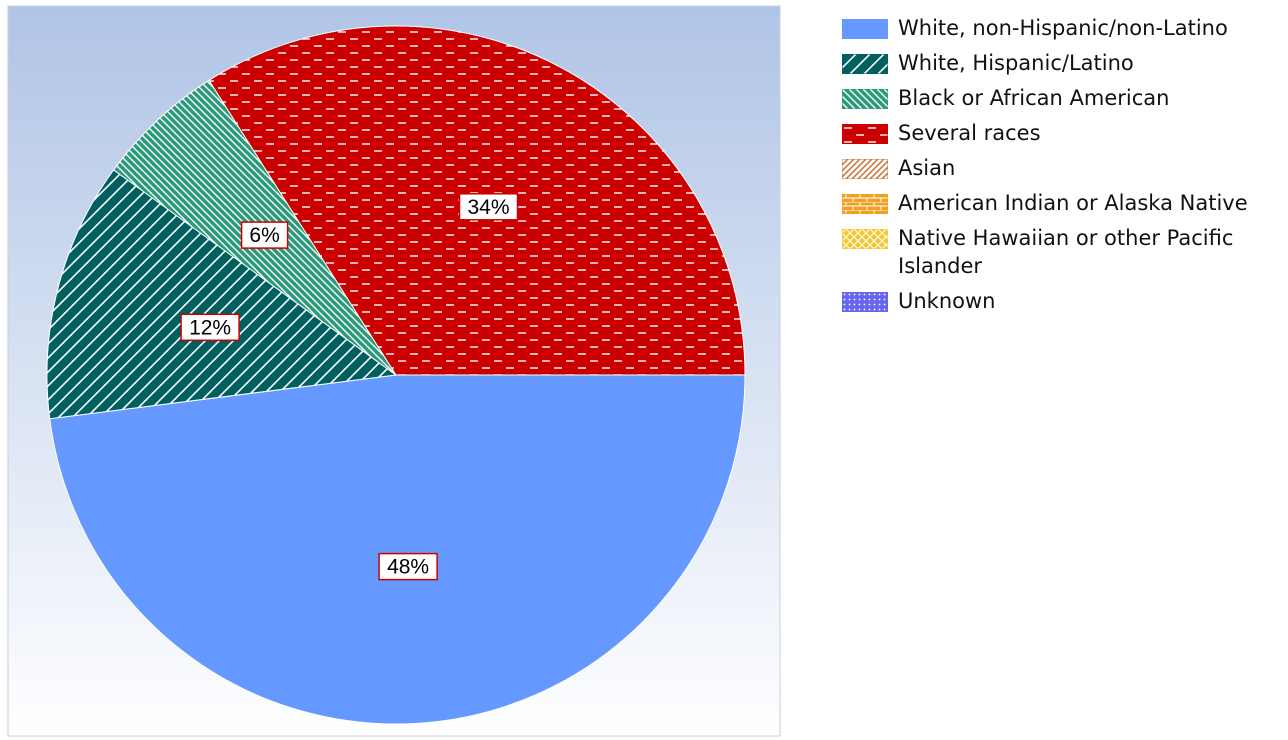 This screenshot has width=1288, height=740. Describe the element at coordinates (969, 133) in the screenshot. I see `legend-label: Several races` at that location.